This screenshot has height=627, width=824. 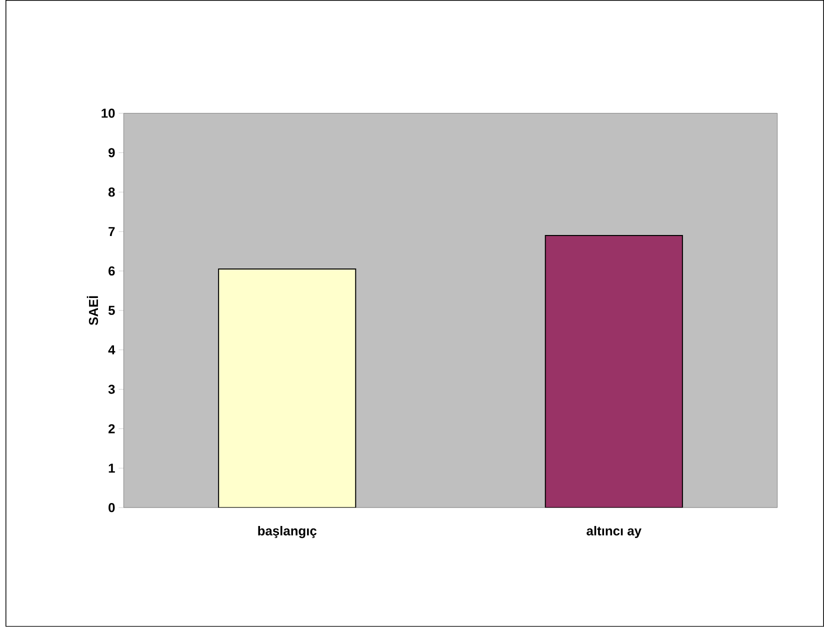 I want to click on y-tick-label: 7, so click(x=111, y=231).